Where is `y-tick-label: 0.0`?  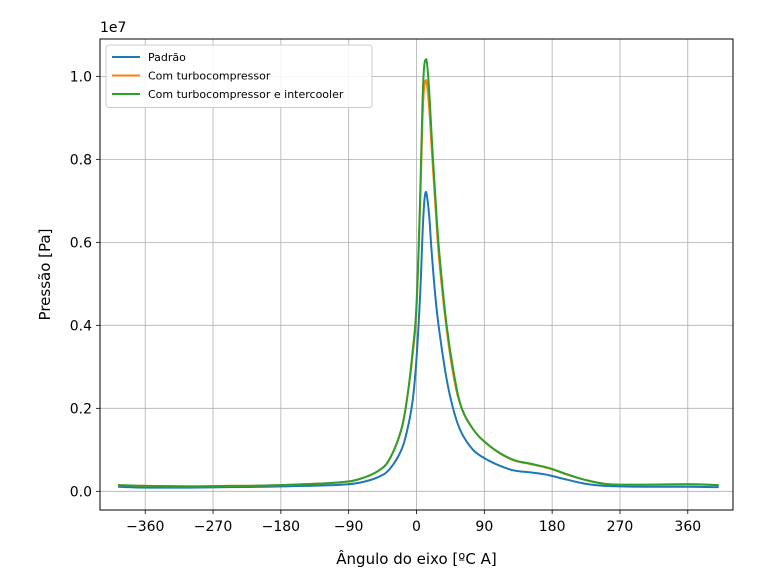 y-tick-label: 0.0 is located at coordinates (81, 492).